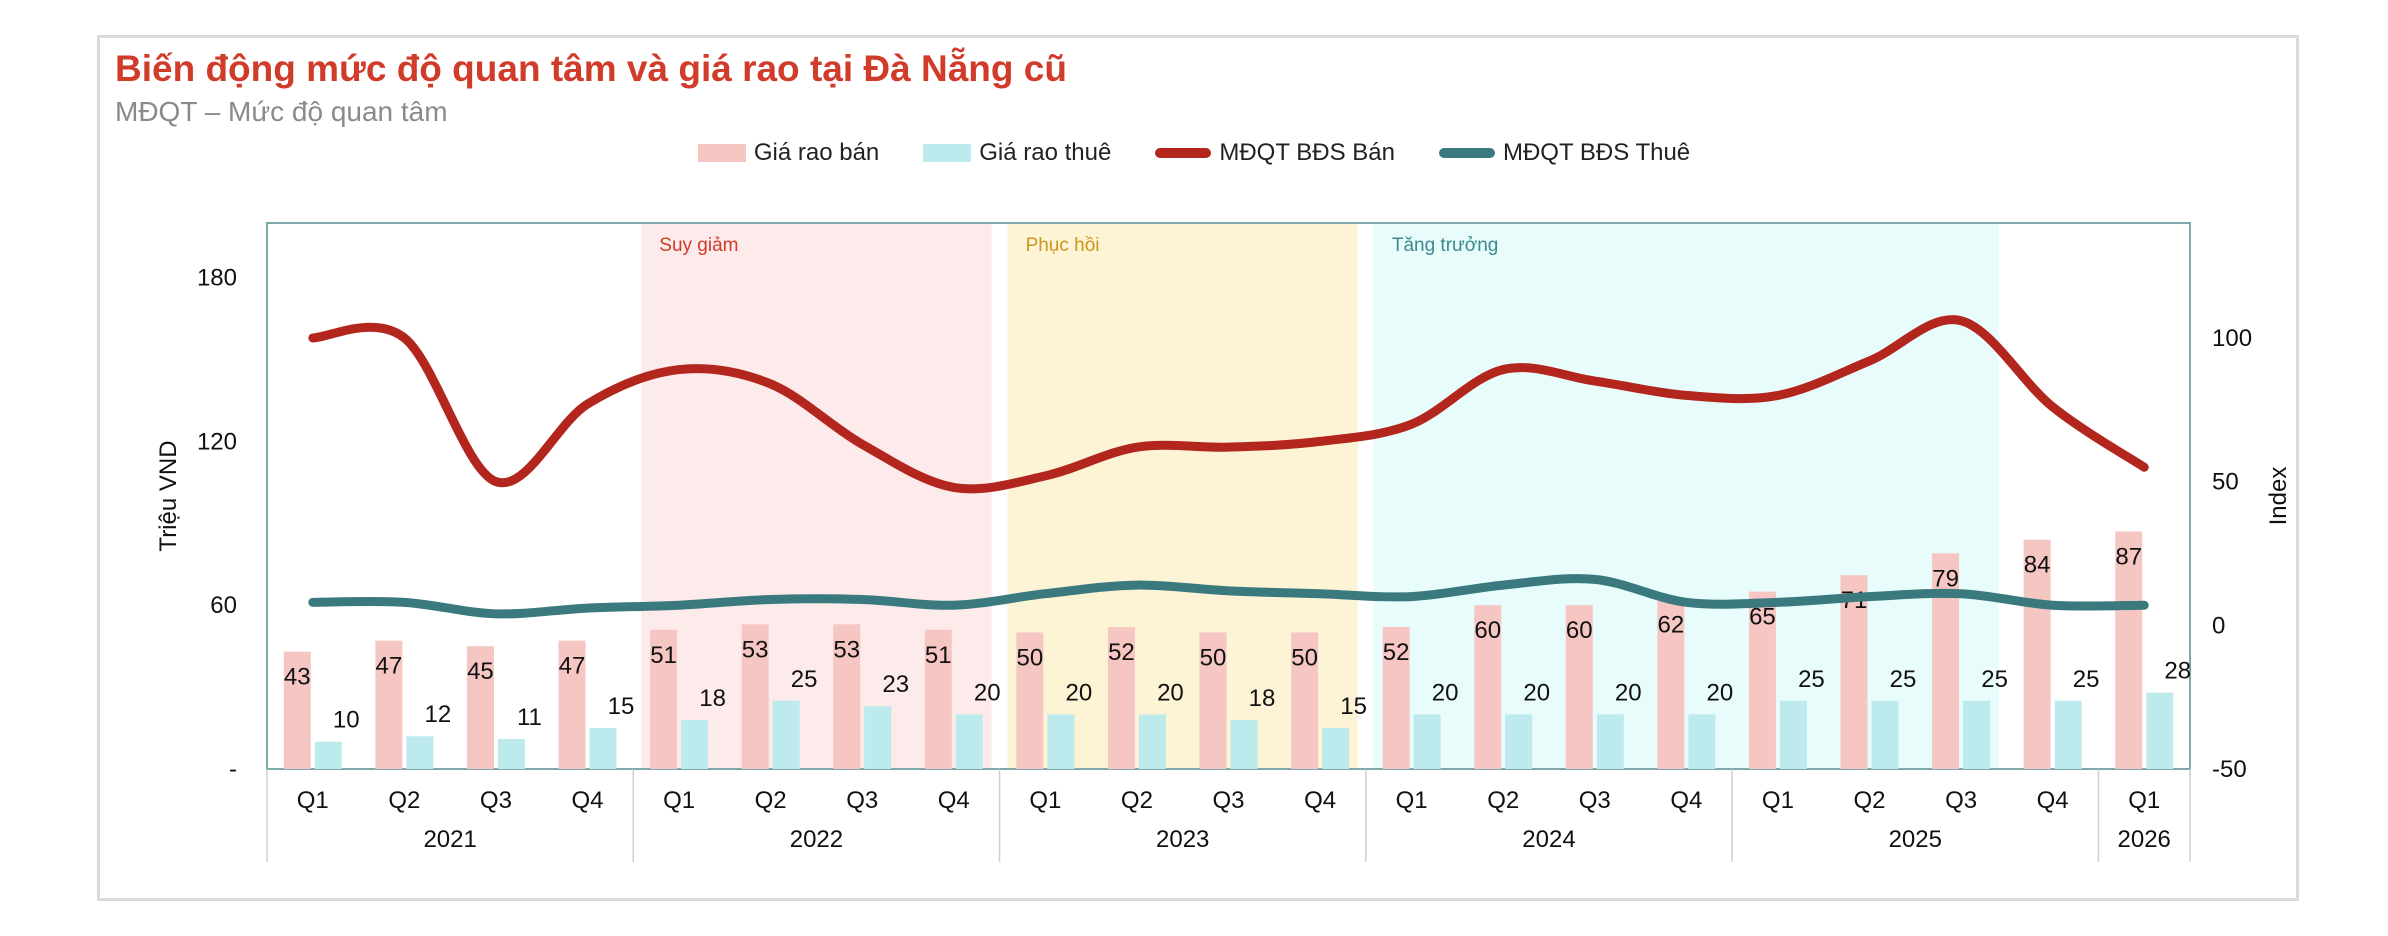 The height and width of the screenshot is (936, 2388). What do you see at coordinates (1017, 153) in the screenshot?
I see `legend-item-rent-price: Giá rao thuê` at bounding box center [1017, 153].